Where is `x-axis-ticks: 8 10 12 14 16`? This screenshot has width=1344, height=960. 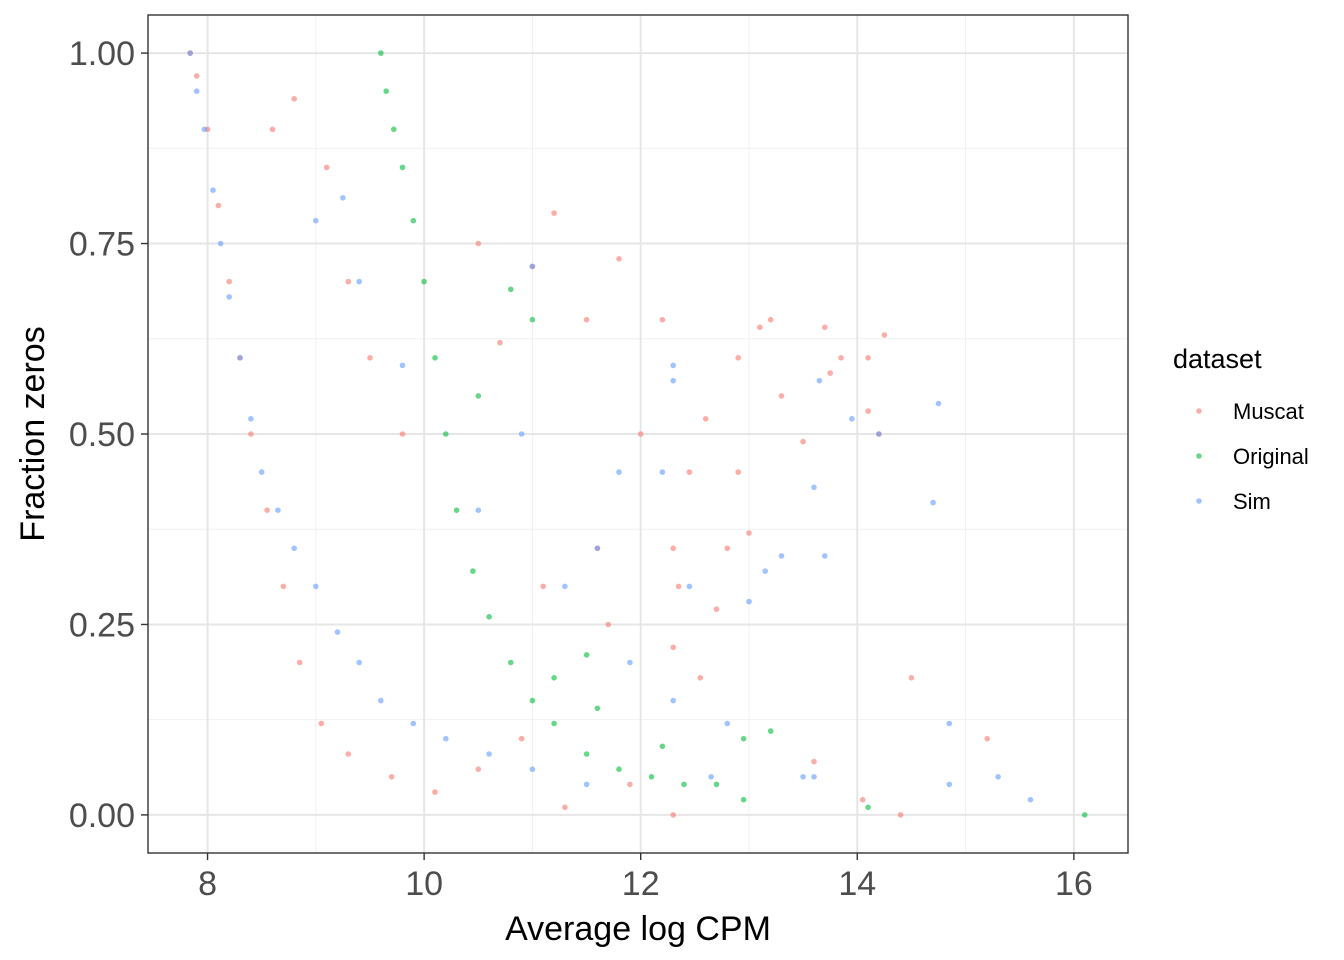 x-axis-ticks: 8 10 12 14 16 is located at coordinates (645, 878).